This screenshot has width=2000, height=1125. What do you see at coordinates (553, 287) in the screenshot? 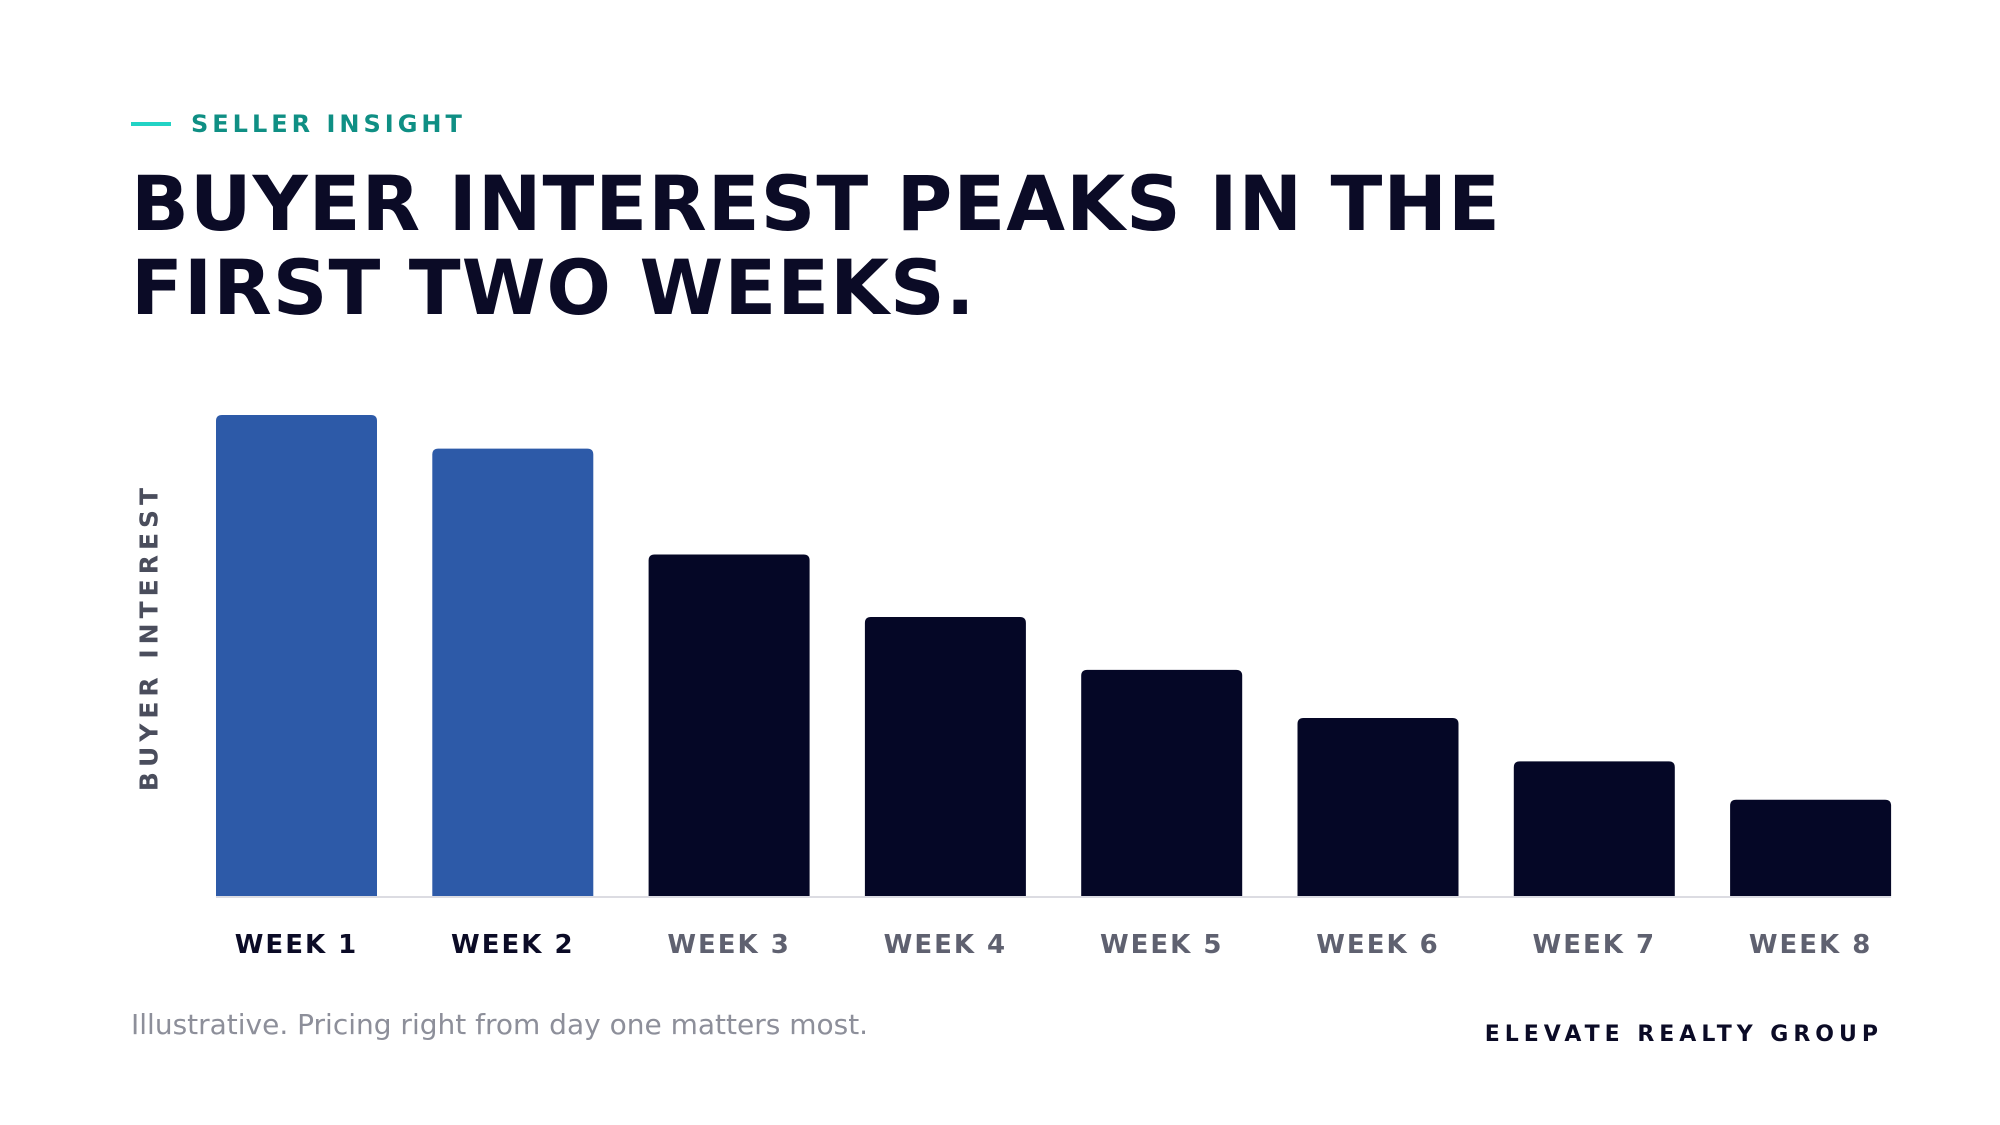
I see `title-line-2: FIRST TWO WEEKS.` at bounding box center [553, 287].